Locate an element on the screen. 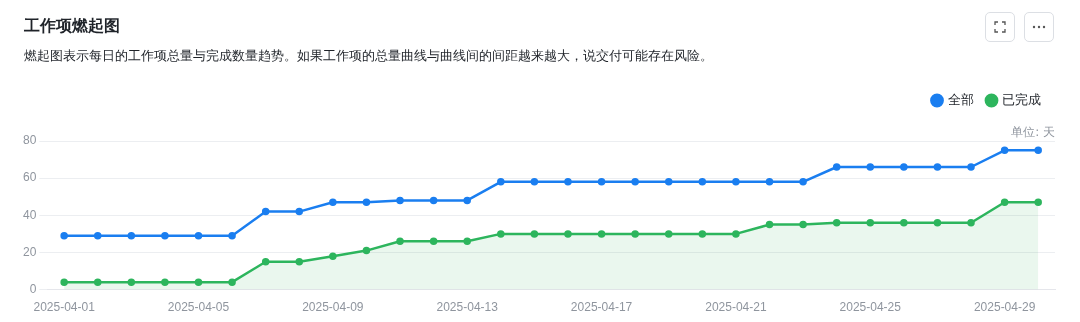 Image resolution: width=1080 pixels, height=322 pixels. x-tick-label: 2025-04-25 is located at coordinates (870, 307).